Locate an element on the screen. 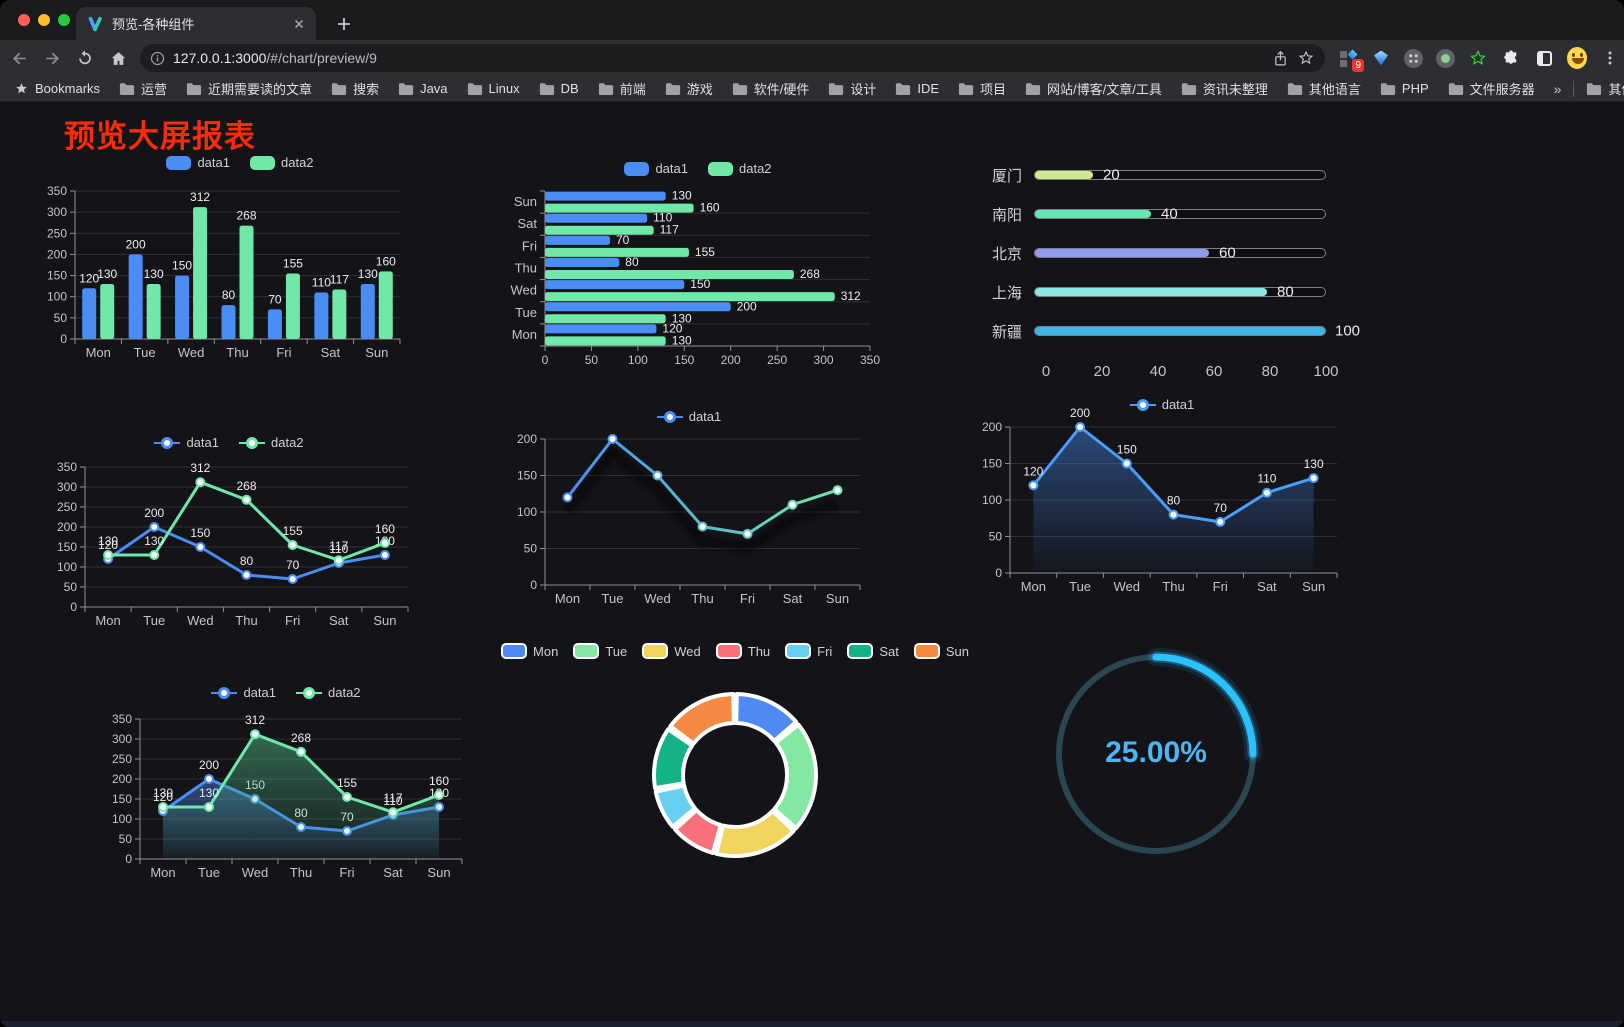  star-extension-icon is located at coordinates (1478, 58).